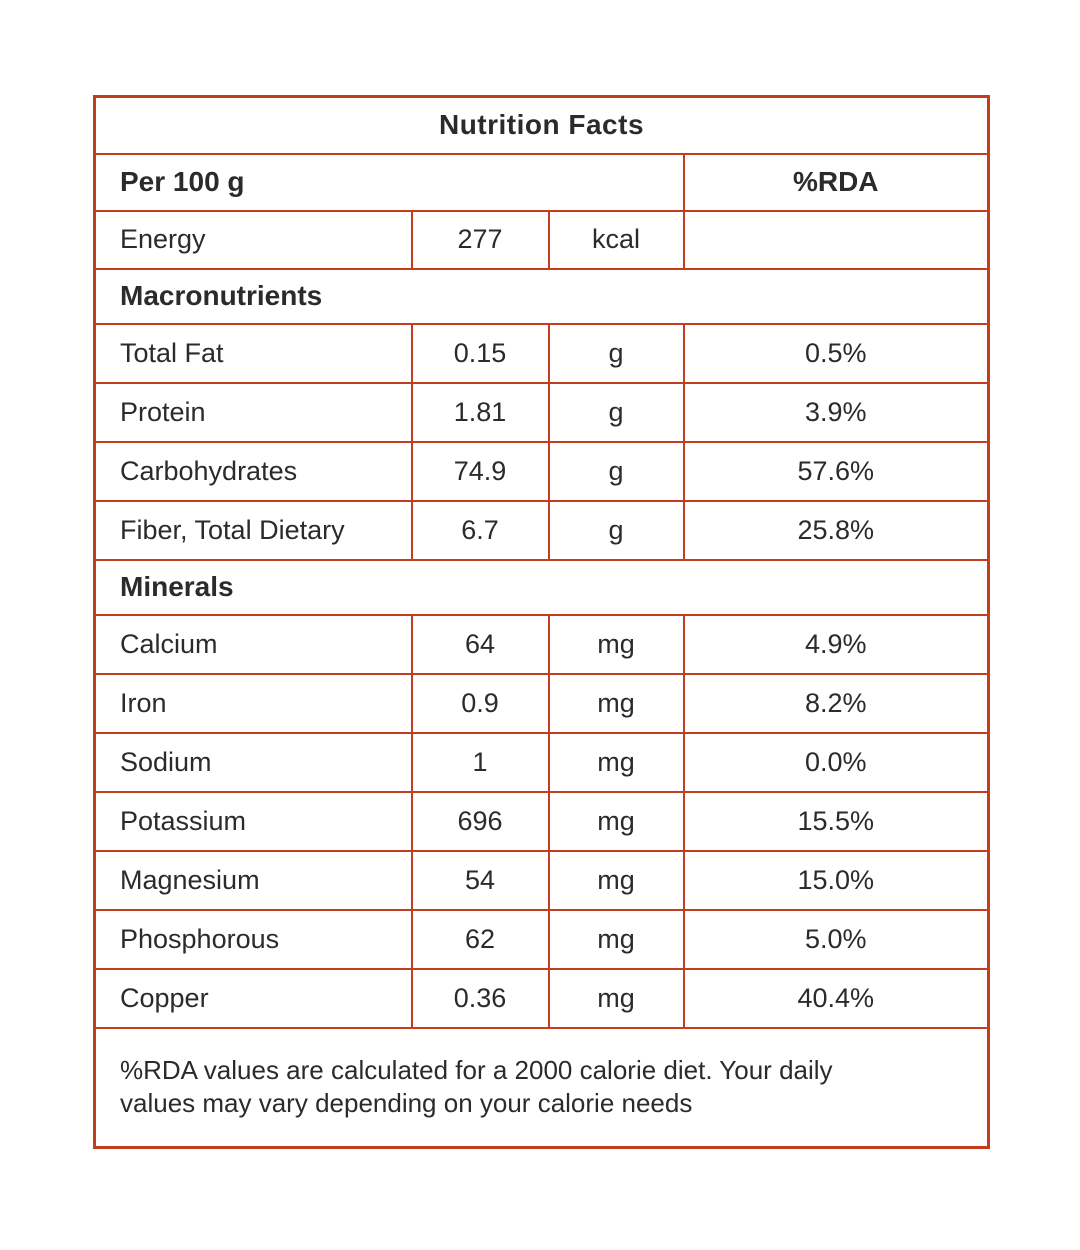  I want to click on nutrient-row-protein: Protein 1.81 g 3.9%, so click(541, 412).